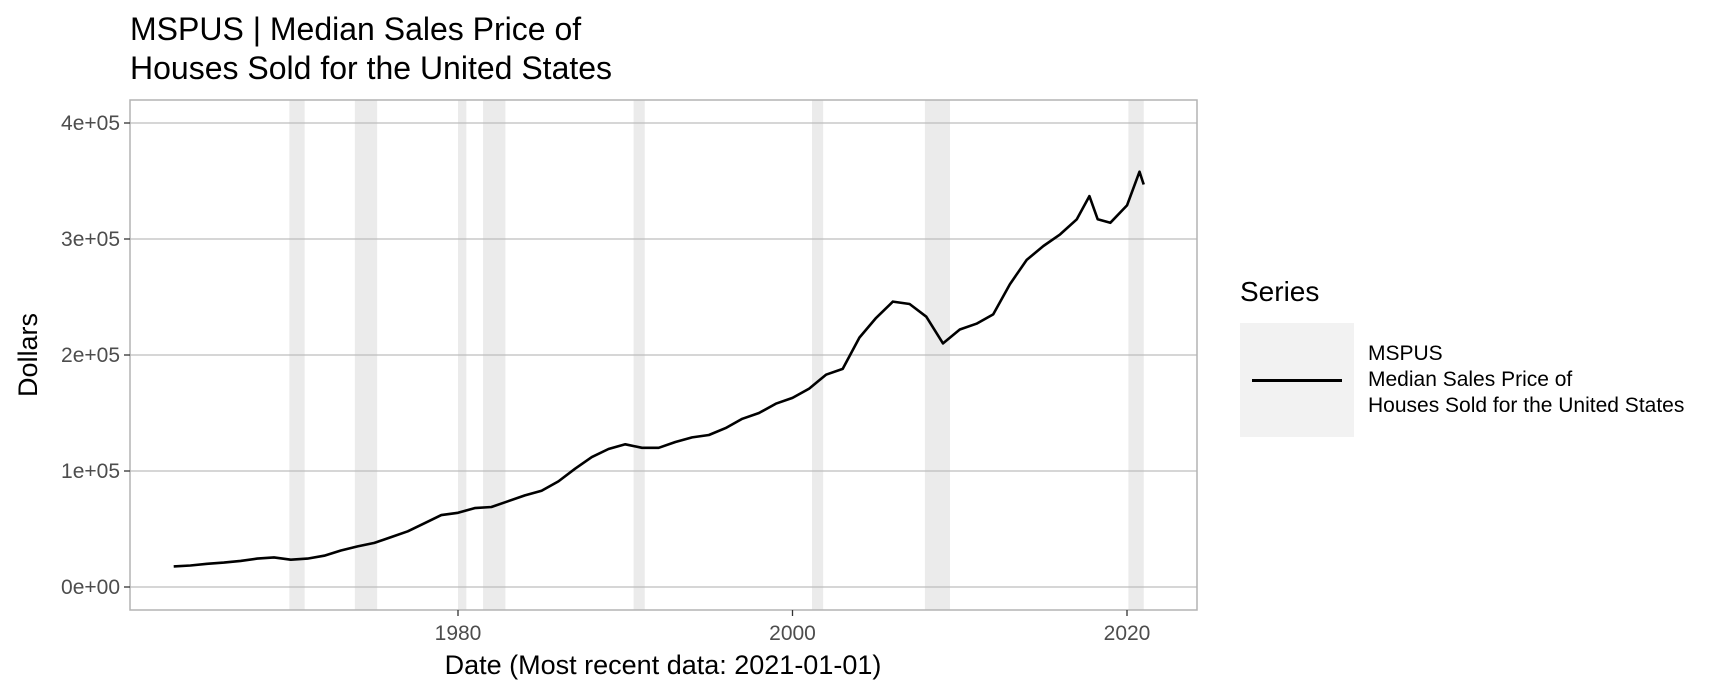  I want to click on x-tick-label: 2000, so click(792, 633).